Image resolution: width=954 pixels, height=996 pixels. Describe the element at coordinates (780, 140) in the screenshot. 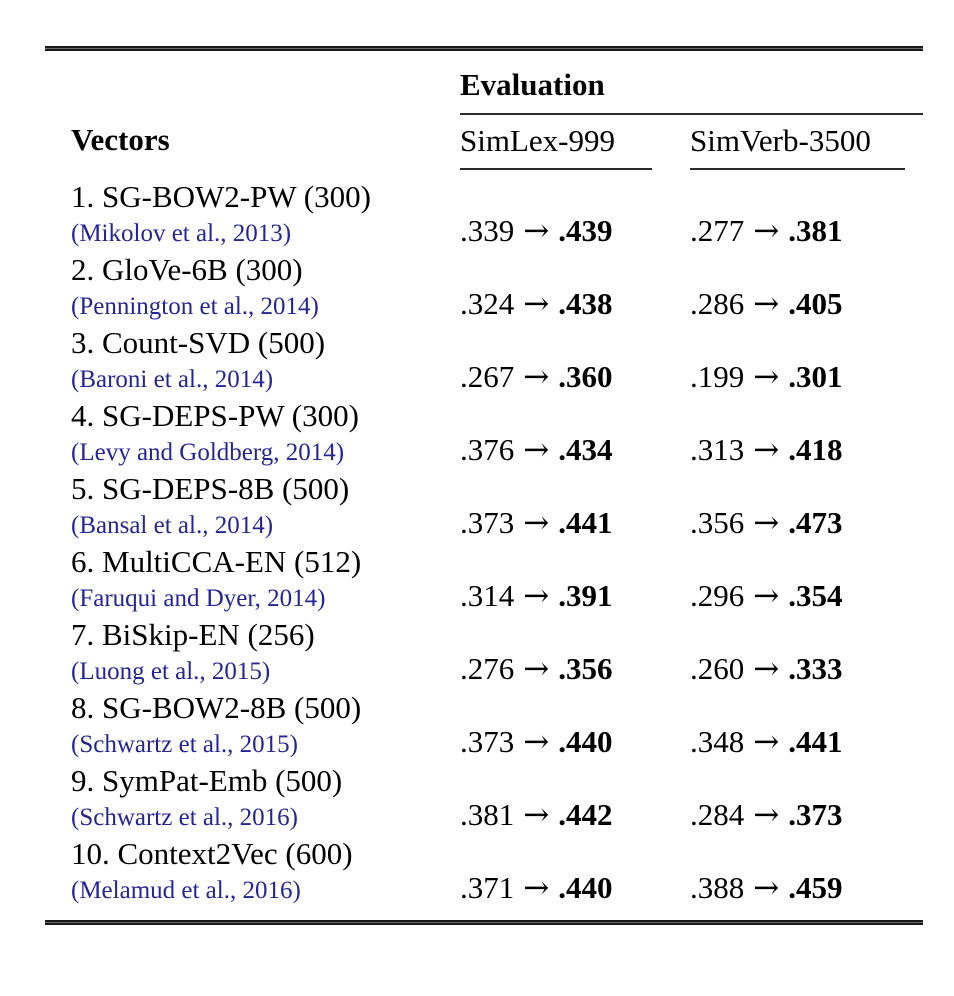

I see `simverb-column-label: SimVerb-3500` at that location.